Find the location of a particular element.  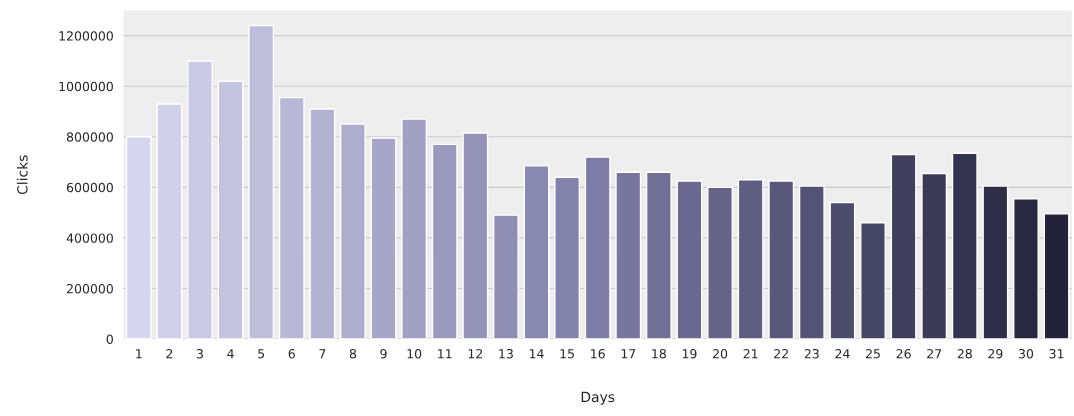

x-tick-label: 12 is located at coordinates (475, 353).